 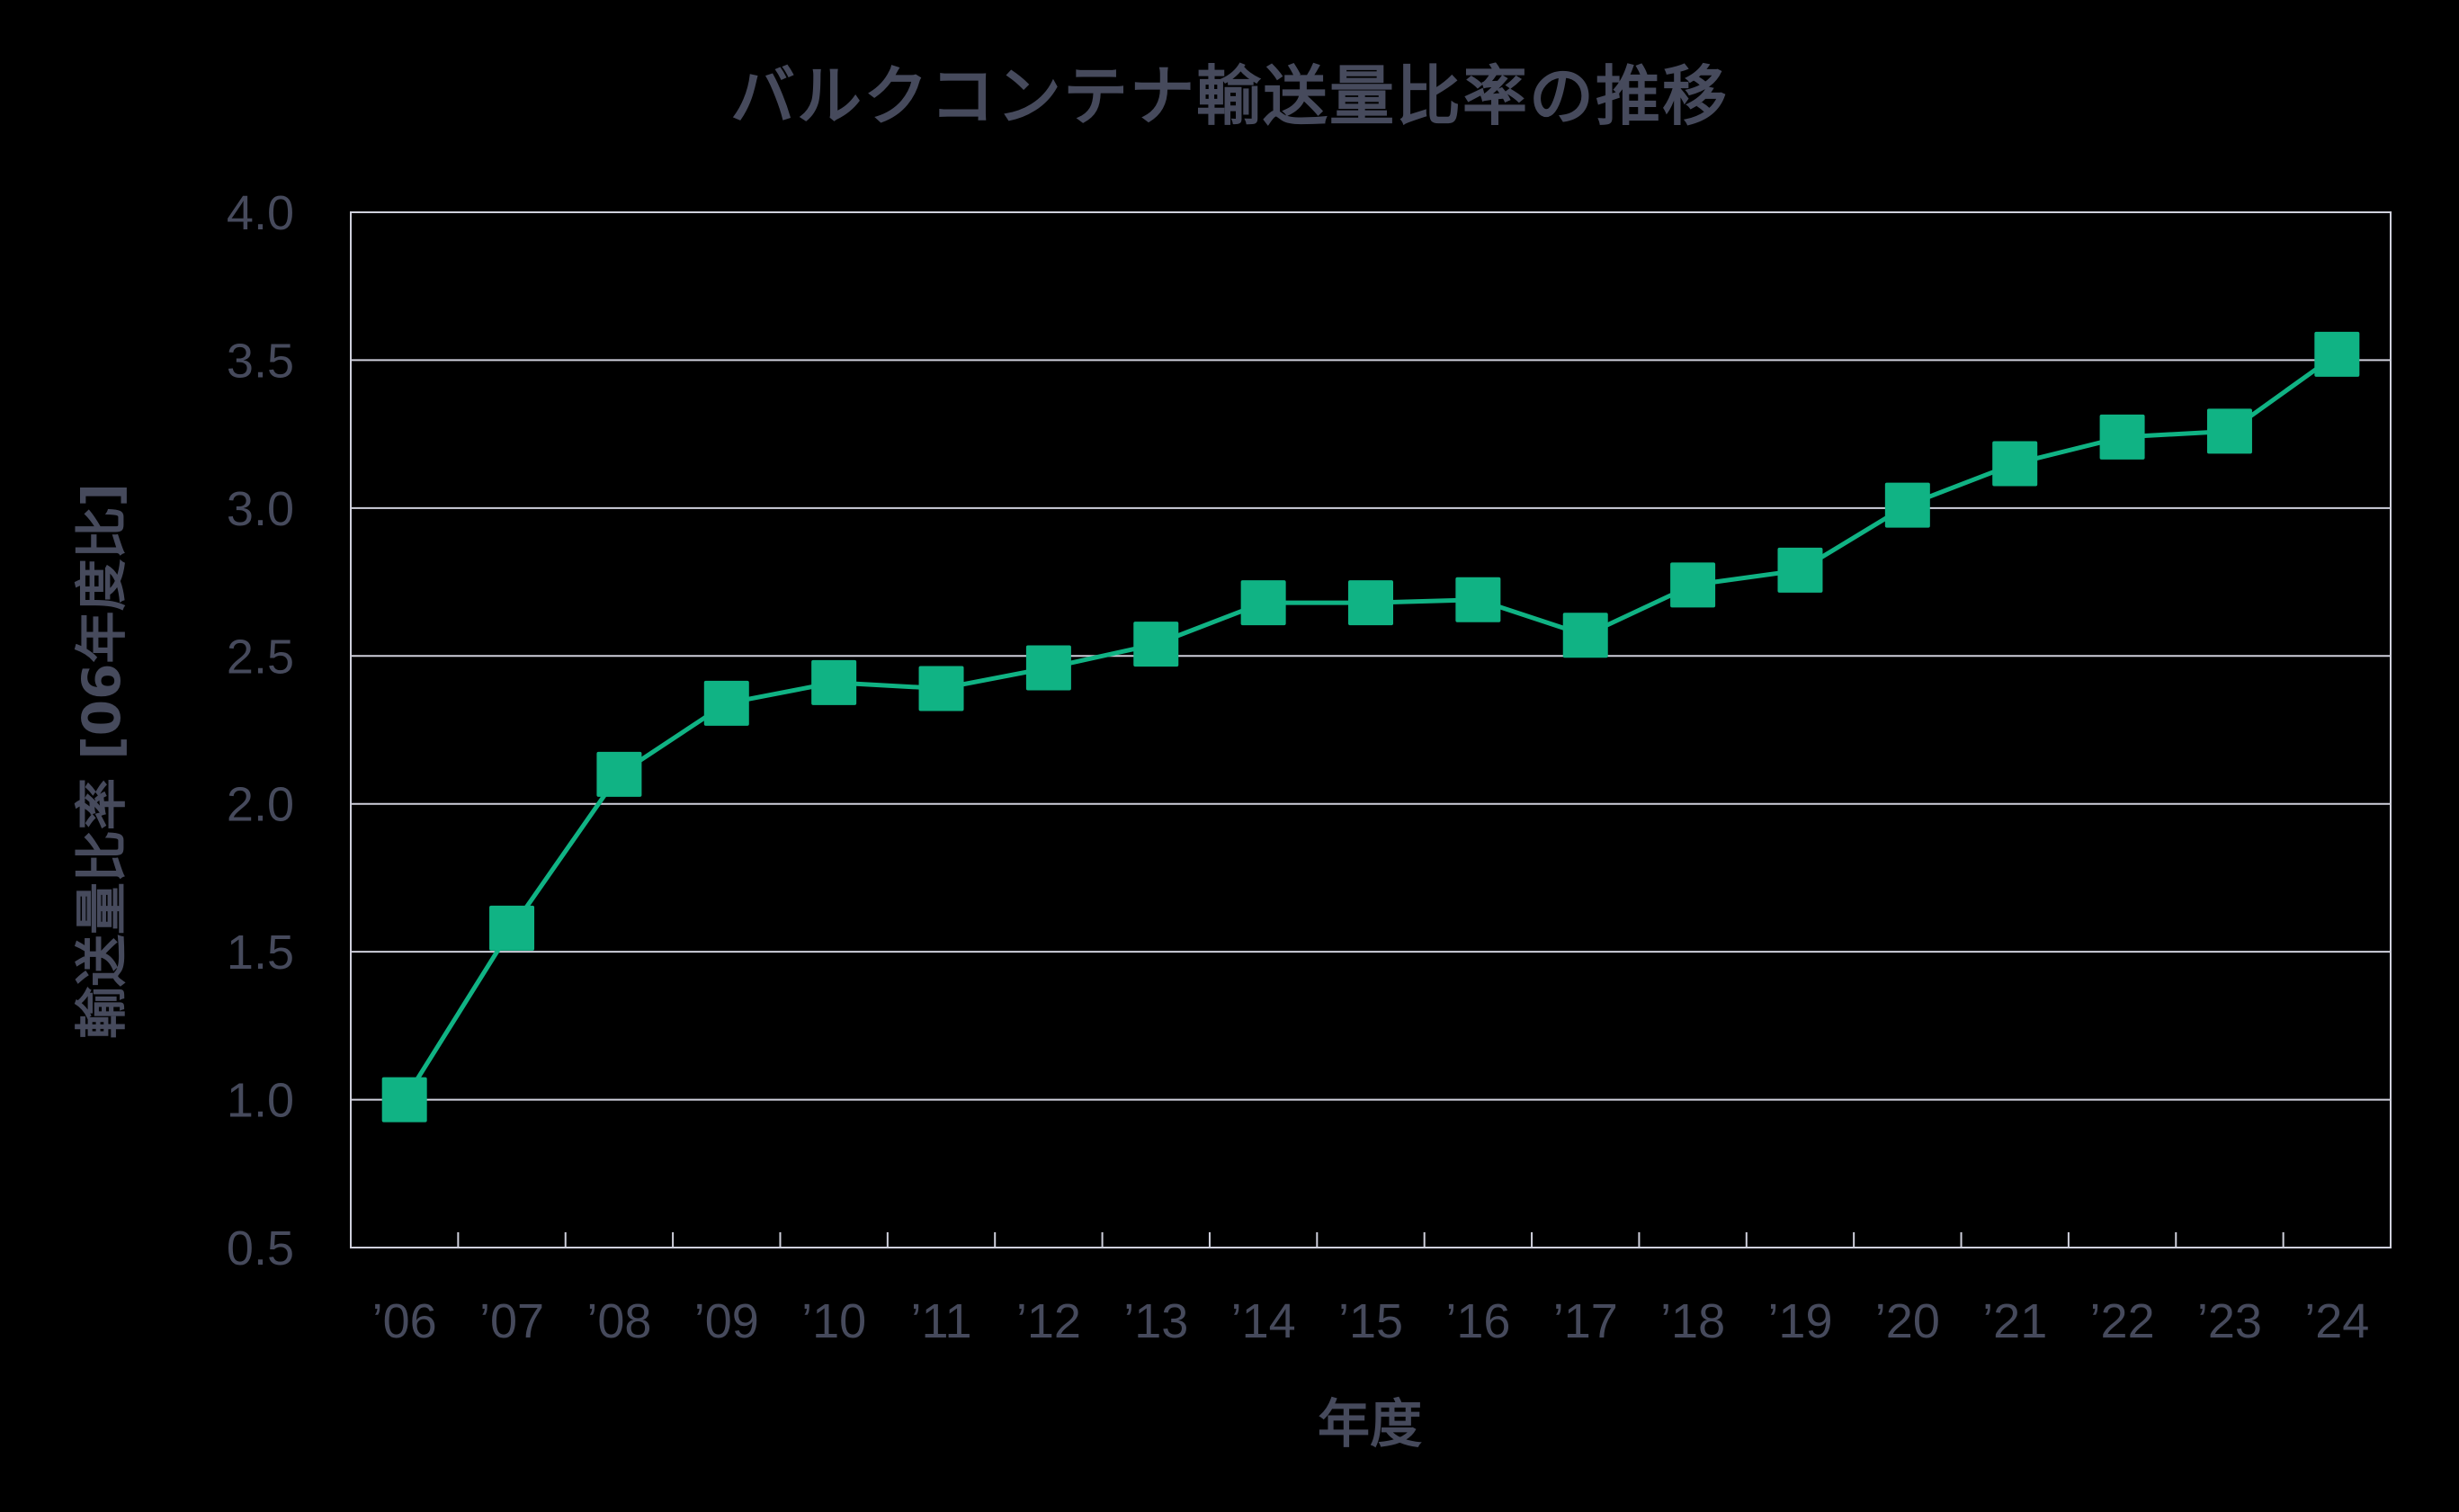 I want to click on x-tick-label: ’12, so click(x=1048, y=1321).